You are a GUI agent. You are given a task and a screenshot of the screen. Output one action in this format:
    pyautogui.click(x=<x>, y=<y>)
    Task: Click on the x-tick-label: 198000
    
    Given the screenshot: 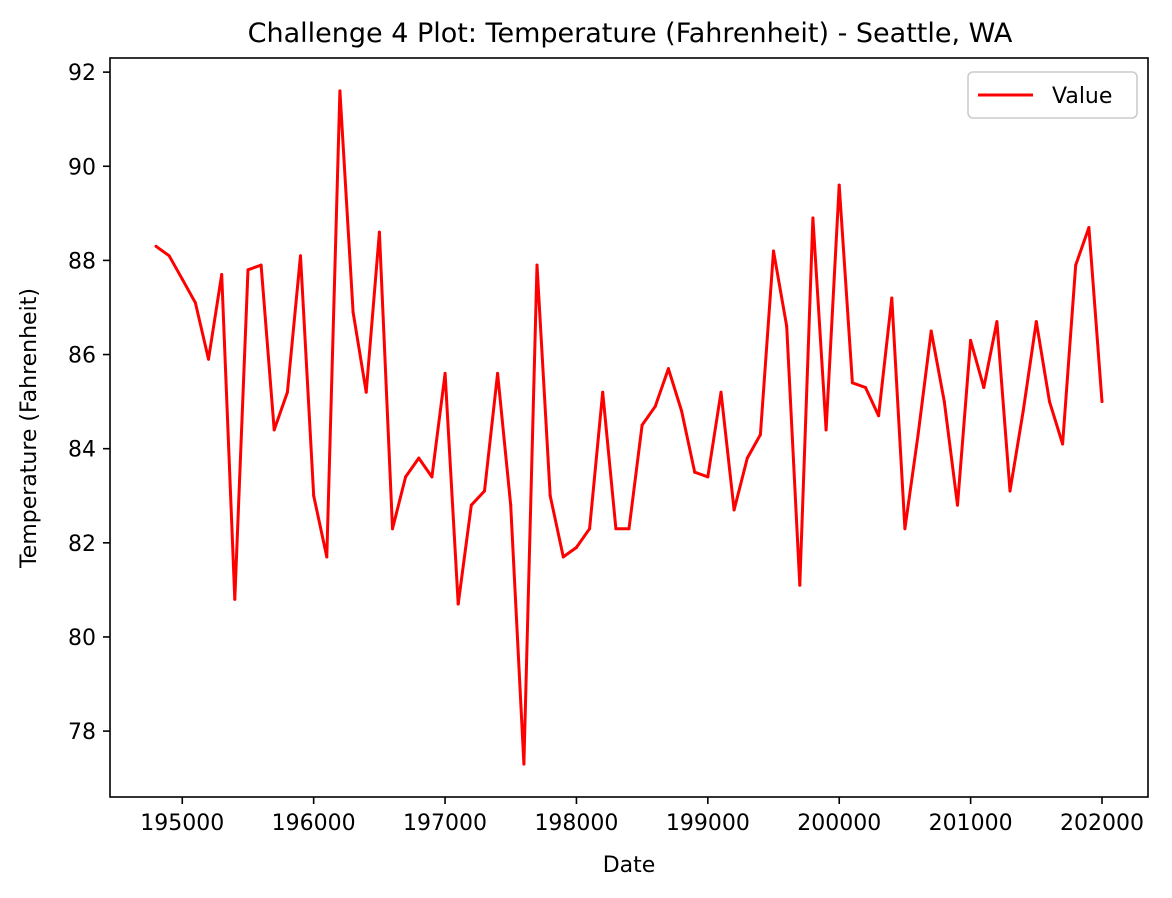 What is the action you would take?
    pyautogui.click(x=576, y=823)
    